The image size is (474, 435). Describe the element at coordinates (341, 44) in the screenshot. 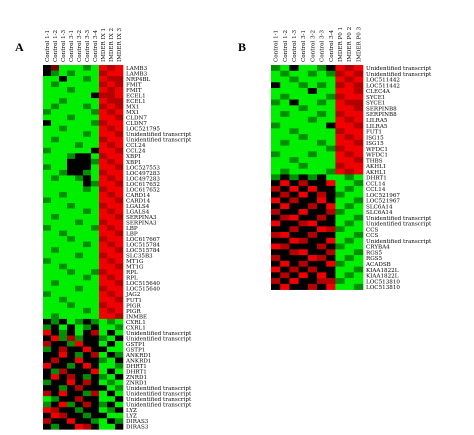

I see `column-label: IMDER P0 1` at that location.